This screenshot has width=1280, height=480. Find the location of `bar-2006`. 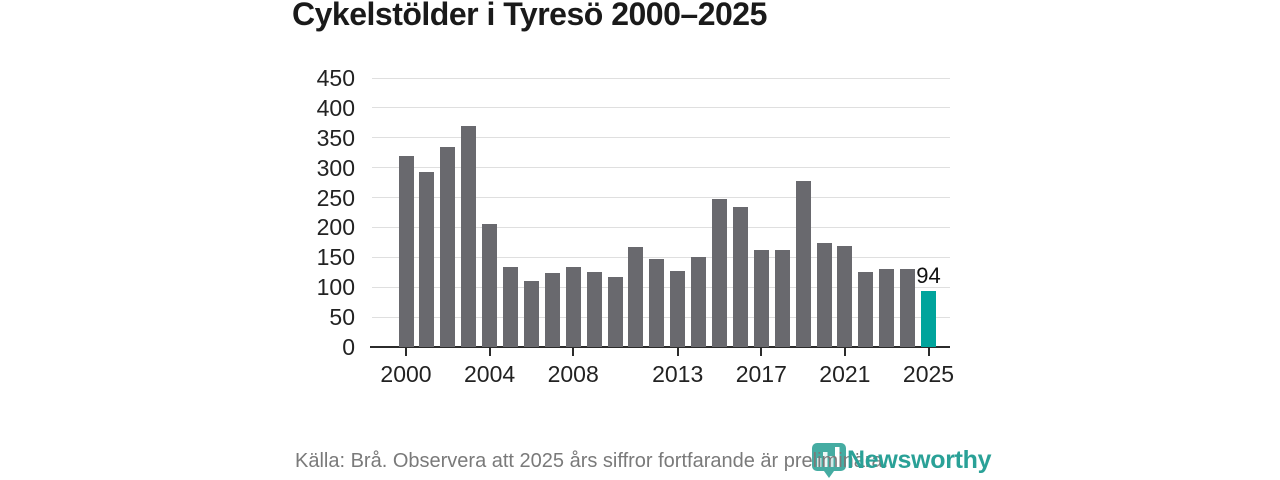

bar-2006 is located at coordinates (531, 314).